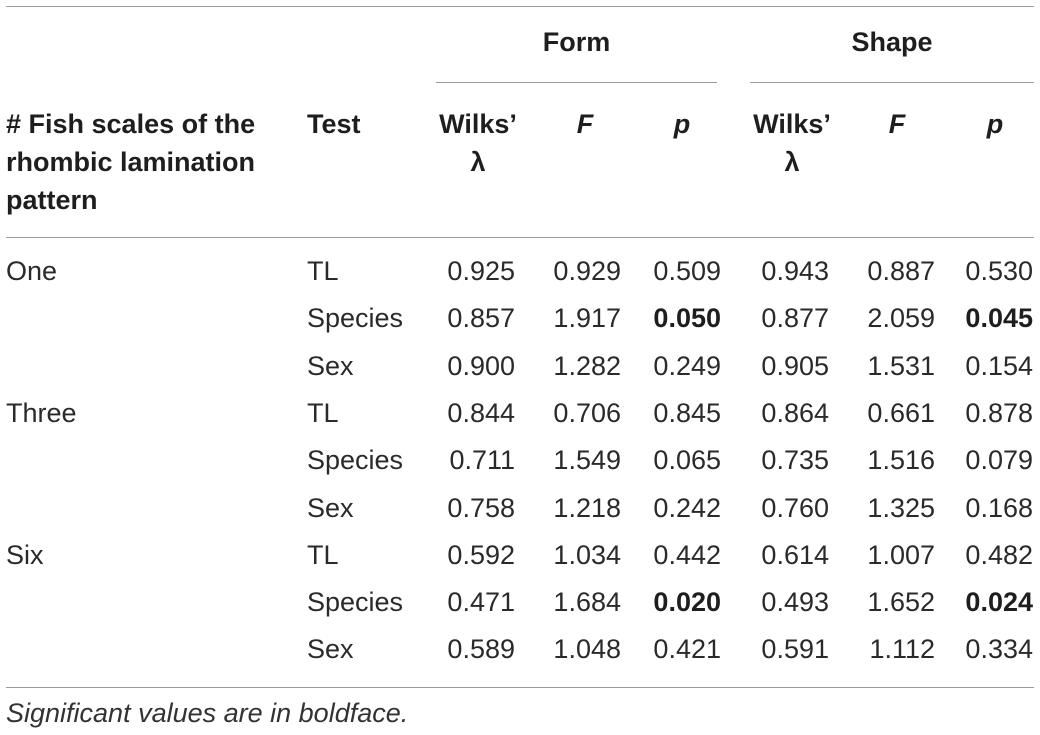 This screenshot has height=735, width=1040. What do you see at coordinates (687, 507) in the screenshot?
I see `form-p-cell: 0.242` at bounding box center [687, 507].